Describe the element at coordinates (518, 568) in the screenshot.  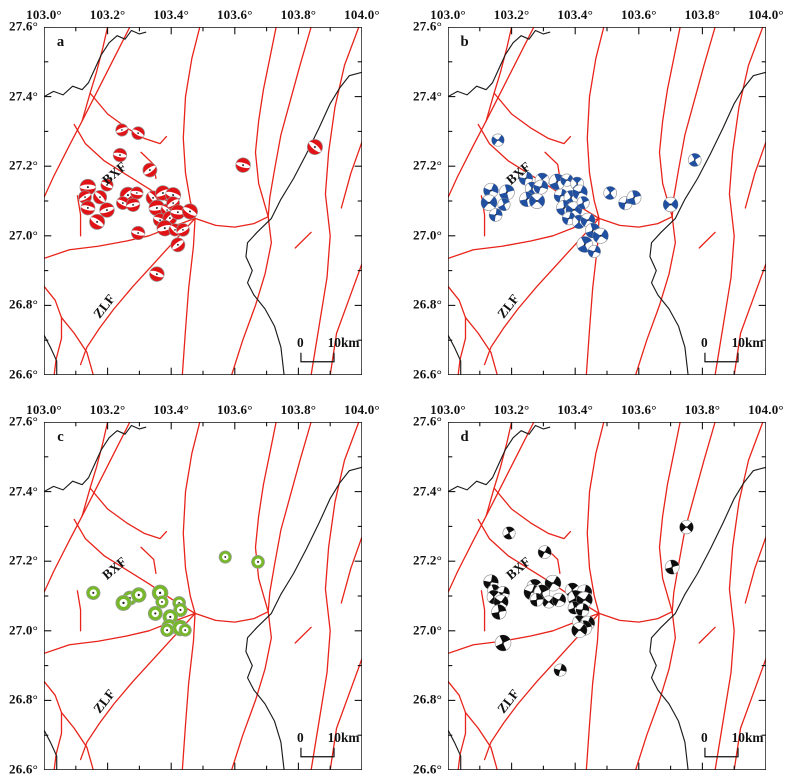
I see `fault-label-bxf: BXF` at that location.